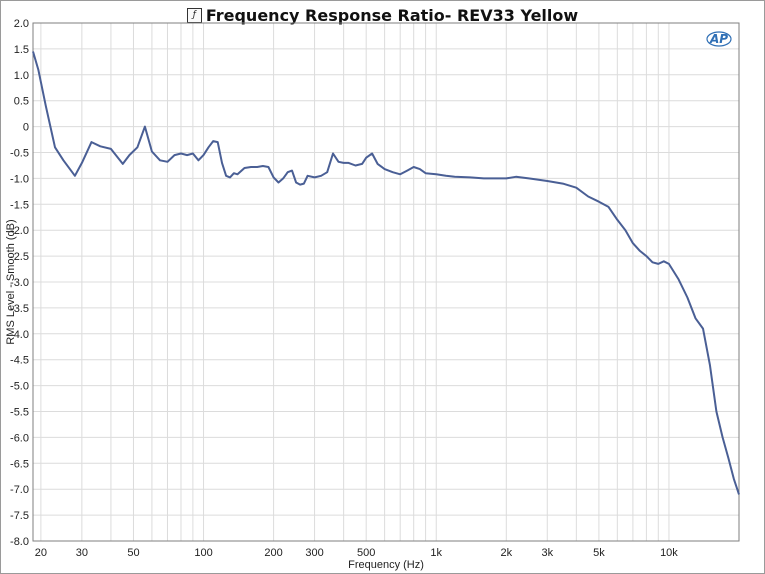 Image resolution: width=765 pixels, height=574 pixels. What do you see at coordinates (21, 102) in the screenshot?
I see `y-tick-label: 0.5` at bounding box center [21, 102].